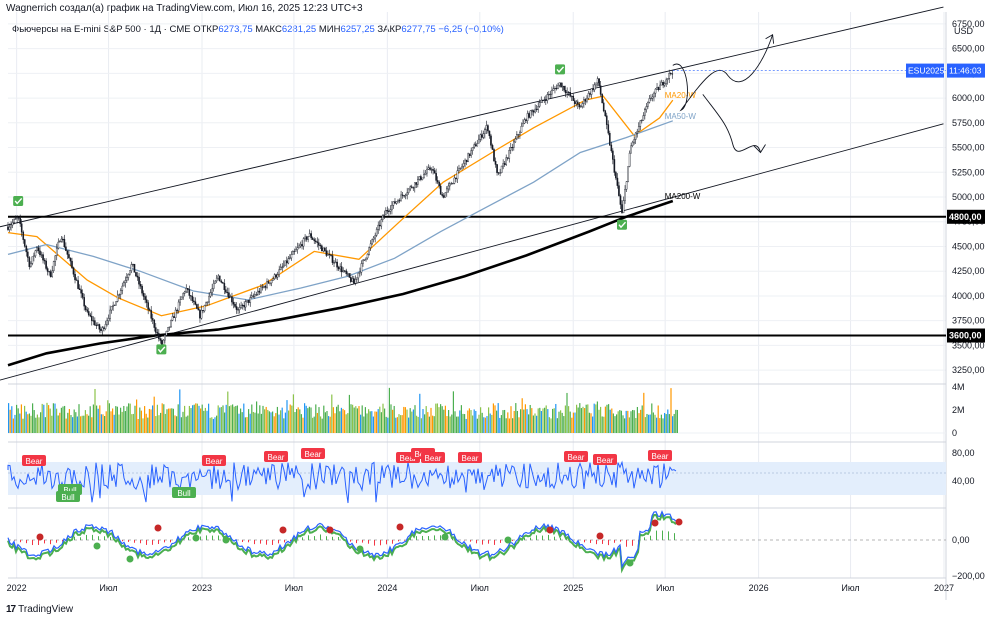  Describe the element at coordinates (926, 71) in the screenshot. I see `symbol-badge-text: ESU2025` at that location.